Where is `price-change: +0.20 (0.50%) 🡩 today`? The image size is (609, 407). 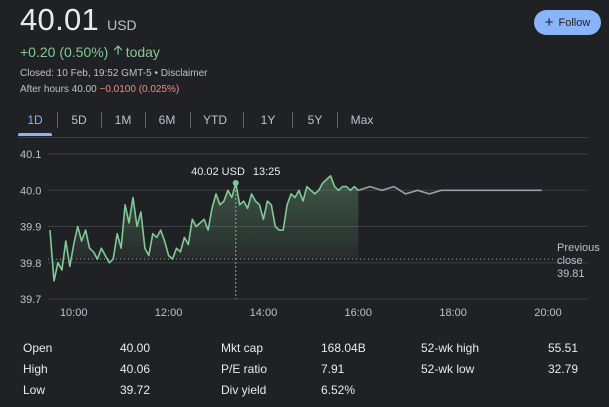
price-change: +0.20 (0.50%) 🡩 today is located at coordinates (90, 52).